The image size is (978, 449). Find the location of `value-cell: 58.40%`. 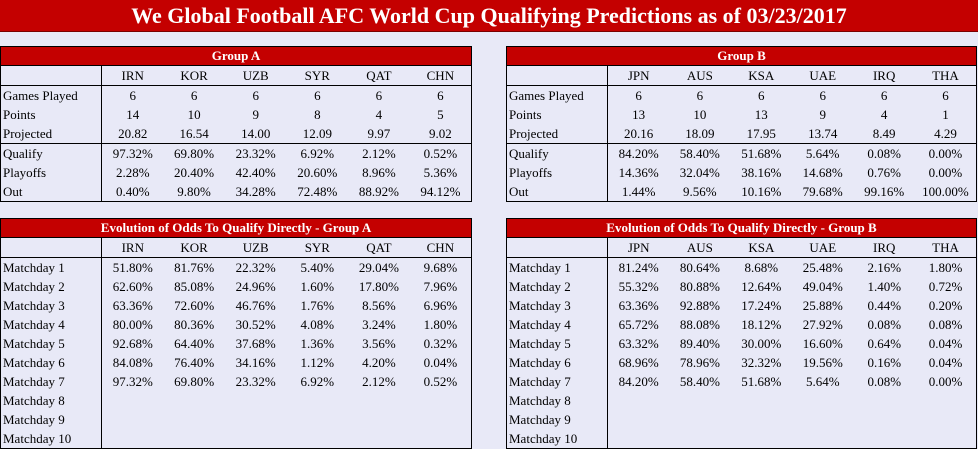

value-cell: 58.40% is located at coordinates (699, 381).